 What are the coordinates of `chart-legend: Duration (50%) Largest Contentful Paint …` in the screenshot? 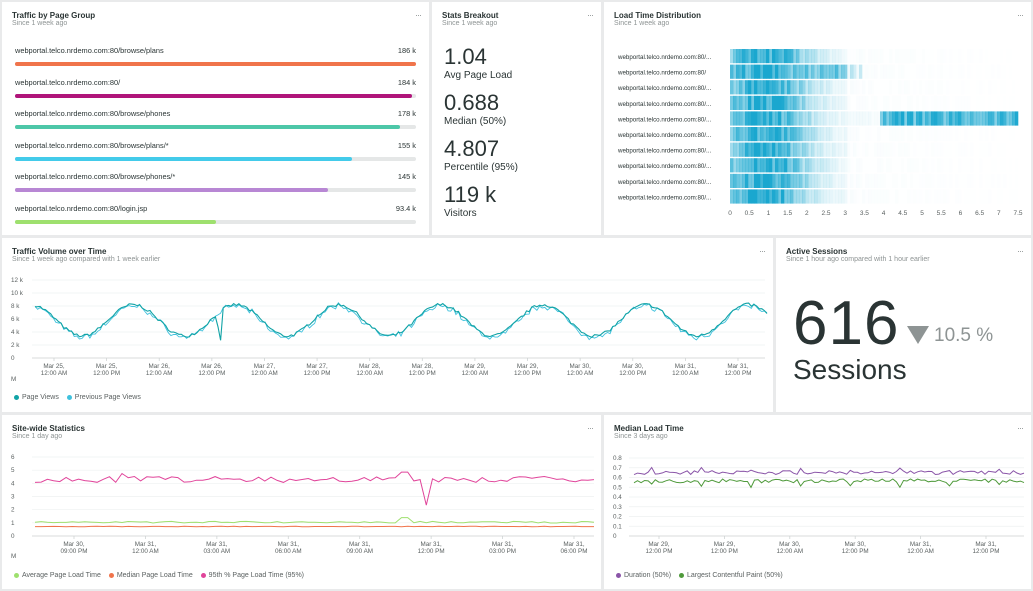 It's located at (699, 575).